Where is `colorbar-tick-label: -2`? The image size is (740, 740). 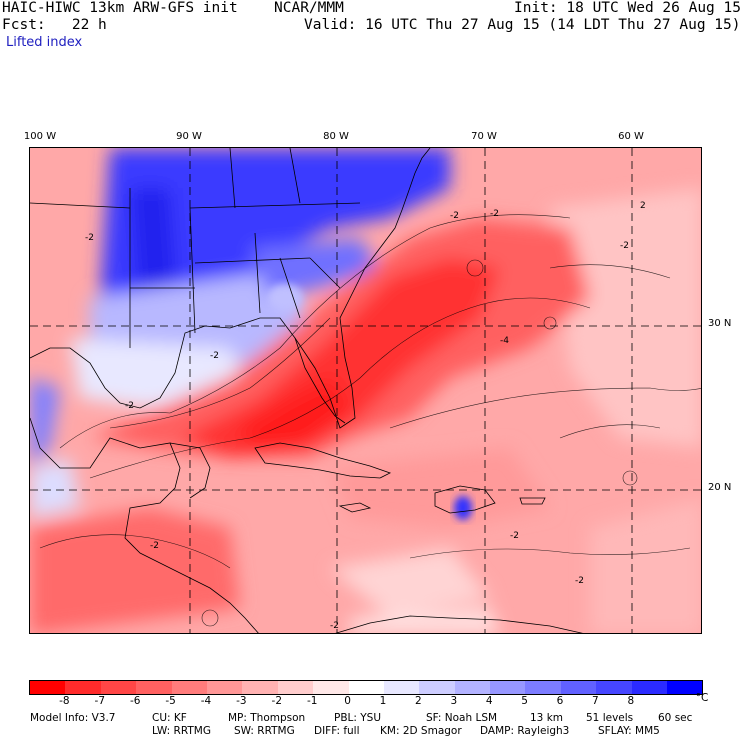
colorbar-tick-label: -2 is located at coordinates (277, 701).